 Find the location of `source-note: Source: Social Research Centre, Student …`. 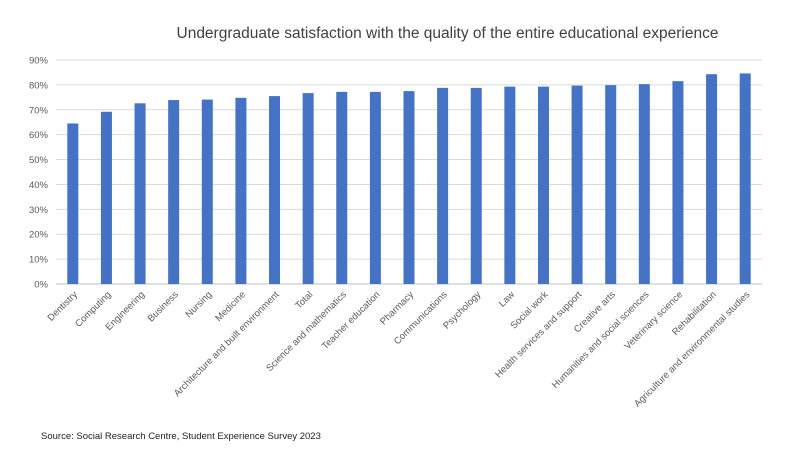

source-note: Source: Social Research Centre, Student … is located at coordinates (181, 436).